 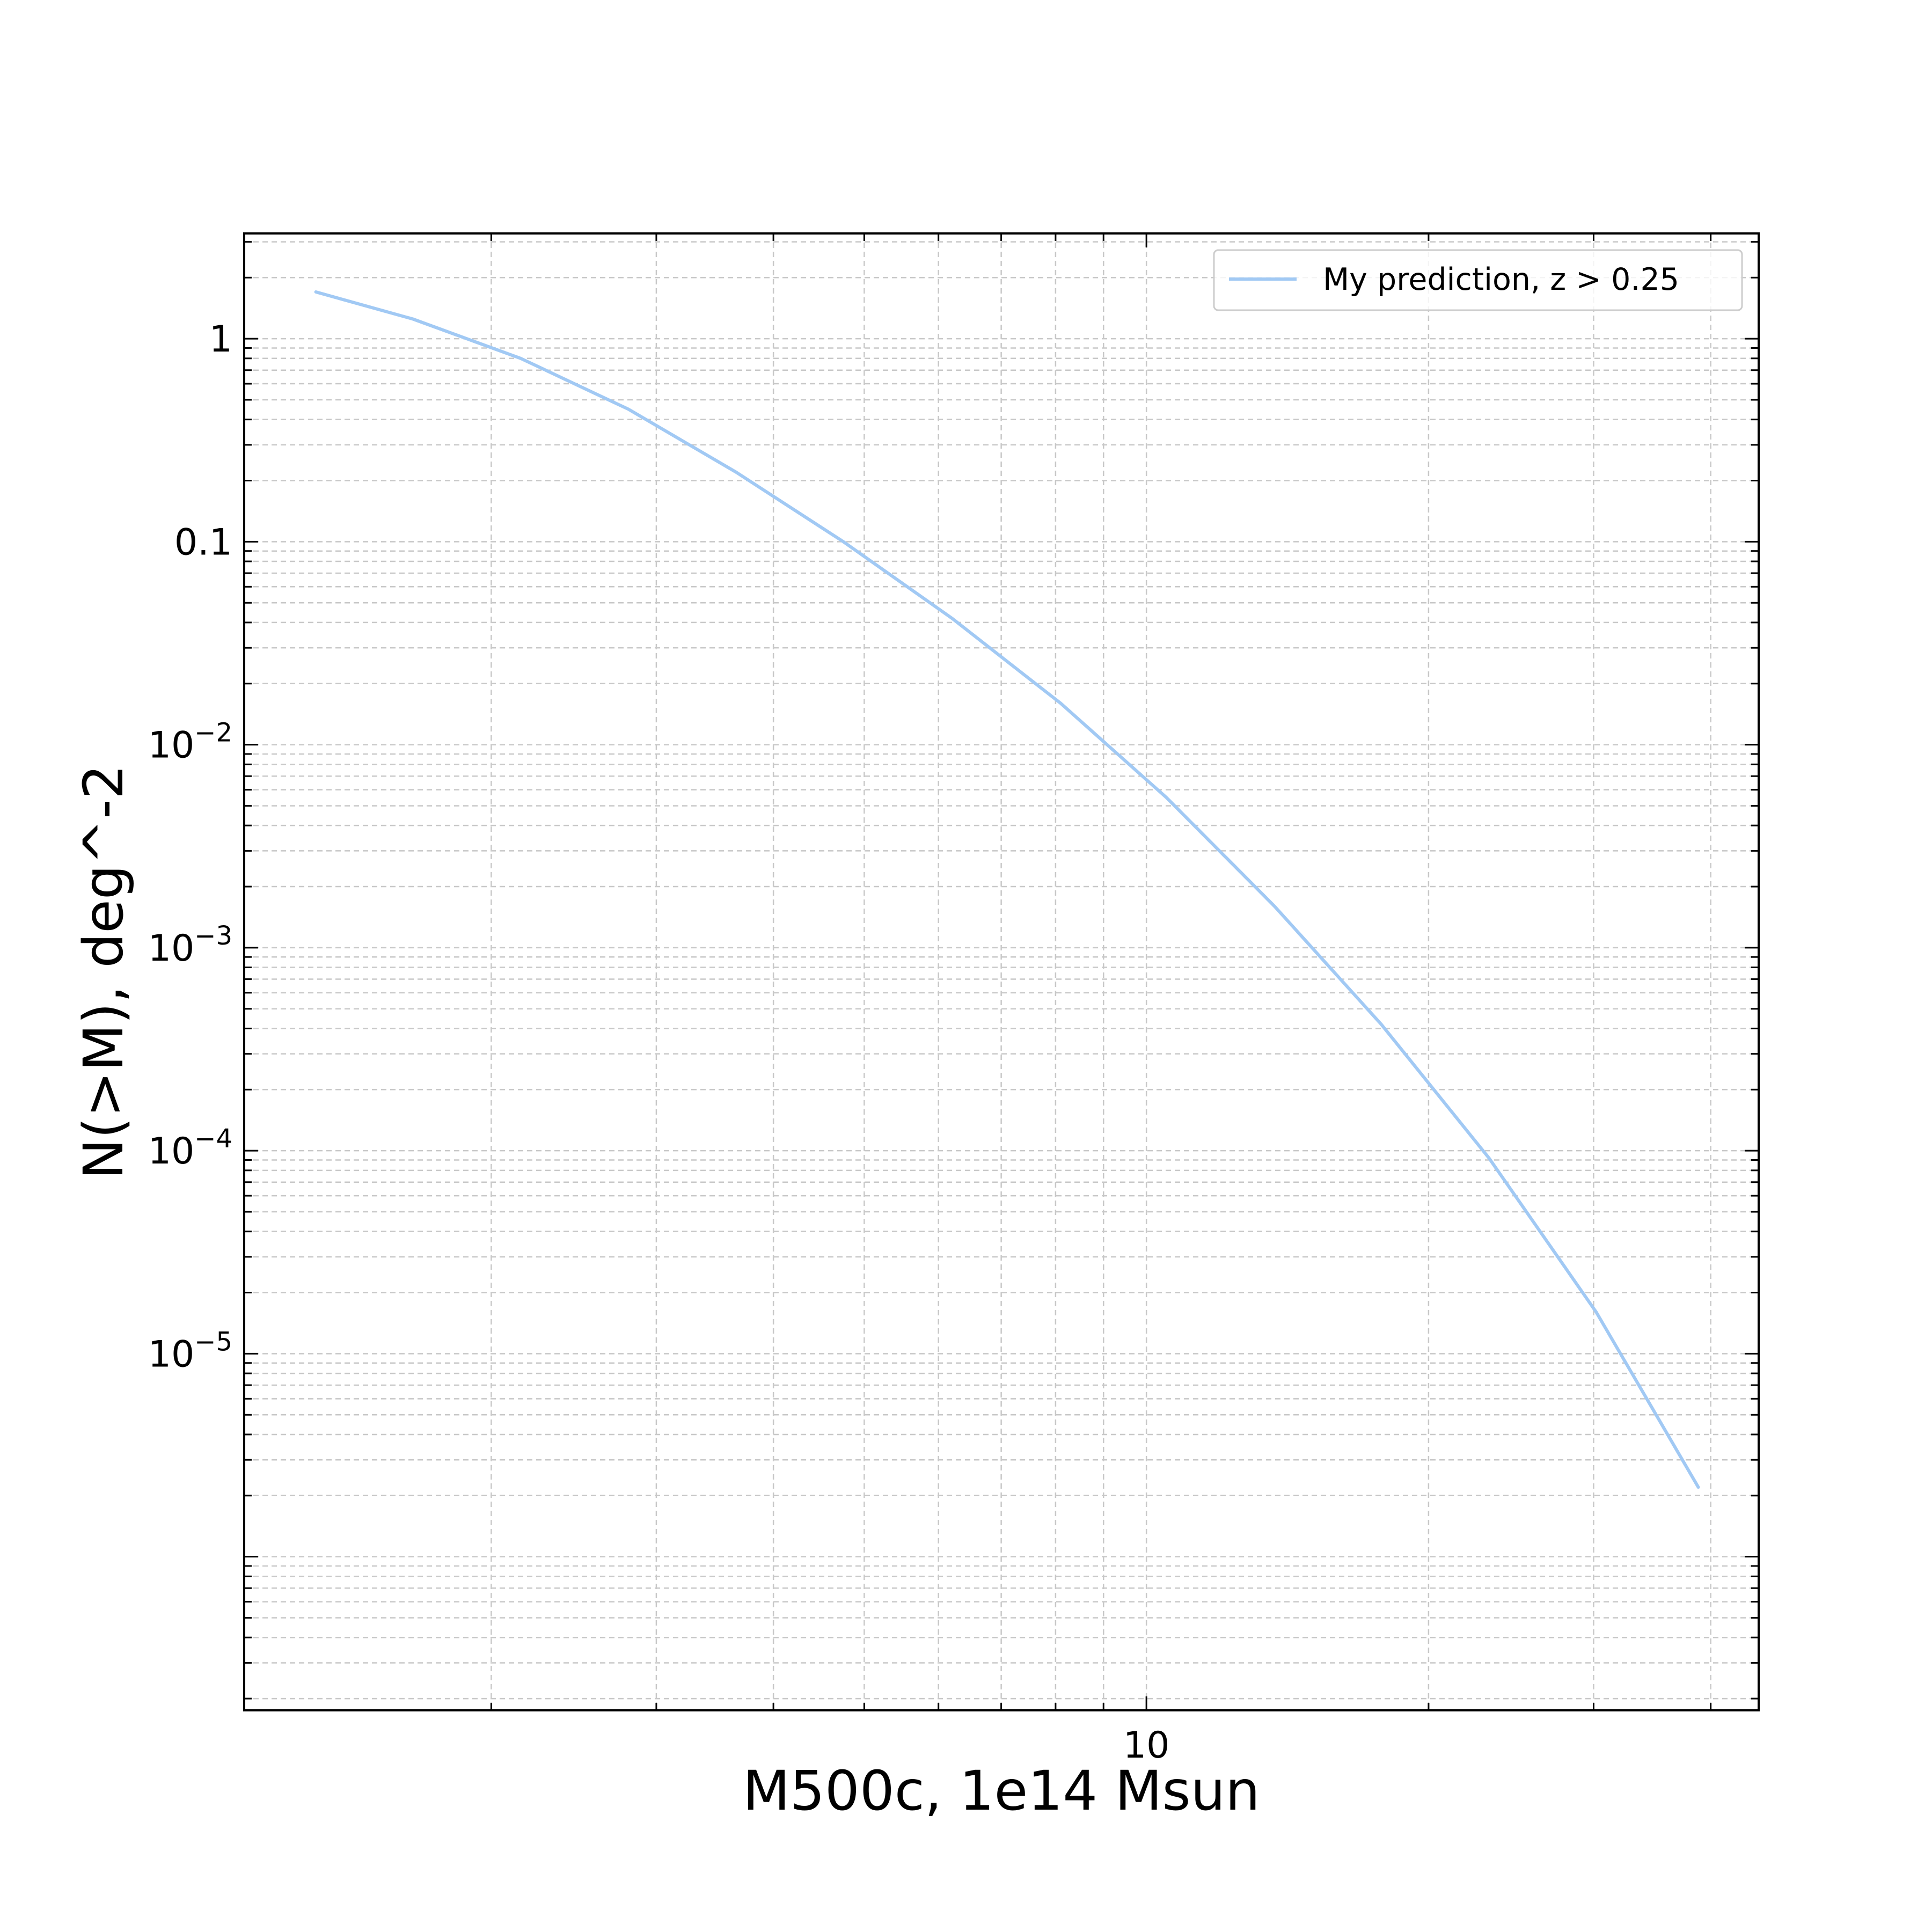 I want to click on x-axis-title: M500c, 1e14 Msun, so click(x=1001, y=1791).